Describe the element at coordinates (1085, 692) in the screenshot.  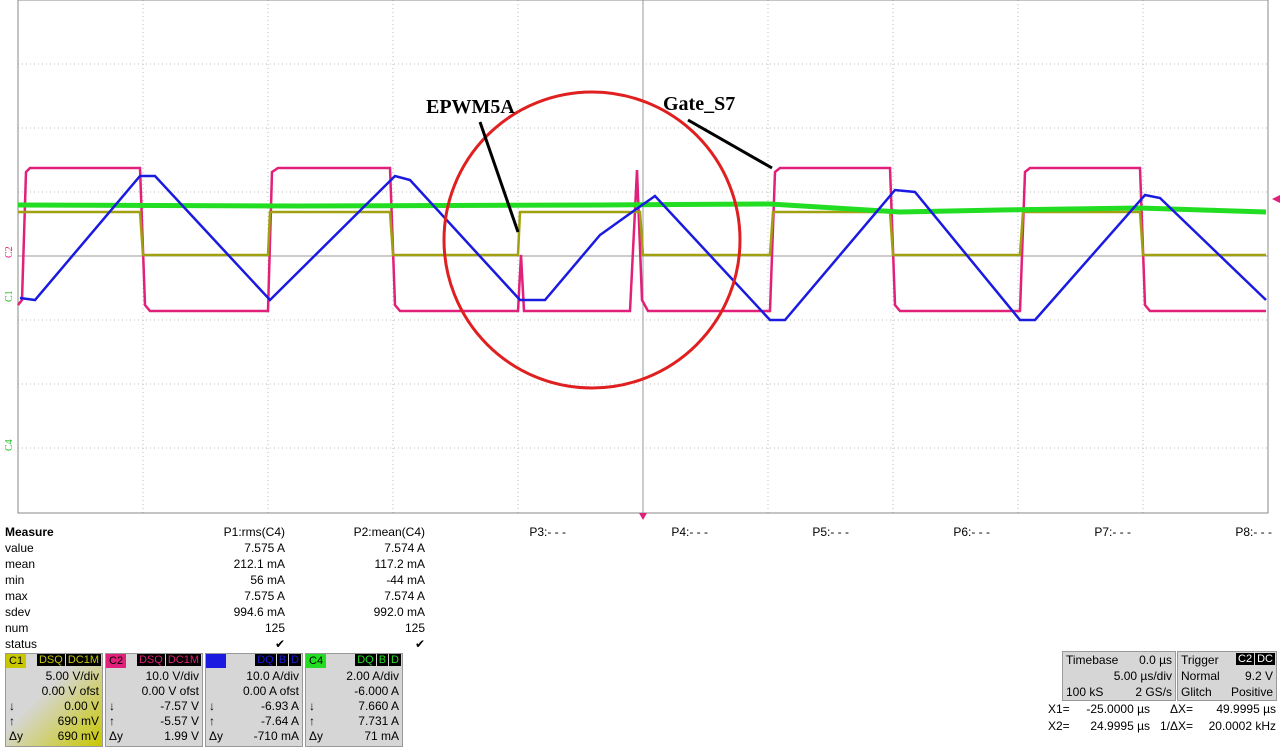
I see `timebase-samples: 100 kS` at that location.